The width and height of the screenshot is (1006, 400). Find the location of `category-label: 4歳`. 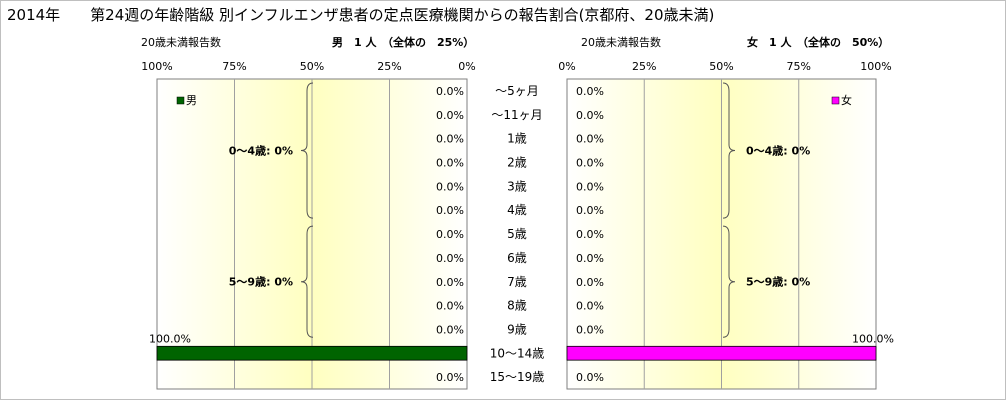

category-label: 4歳 is located at coordinates (517, 210).